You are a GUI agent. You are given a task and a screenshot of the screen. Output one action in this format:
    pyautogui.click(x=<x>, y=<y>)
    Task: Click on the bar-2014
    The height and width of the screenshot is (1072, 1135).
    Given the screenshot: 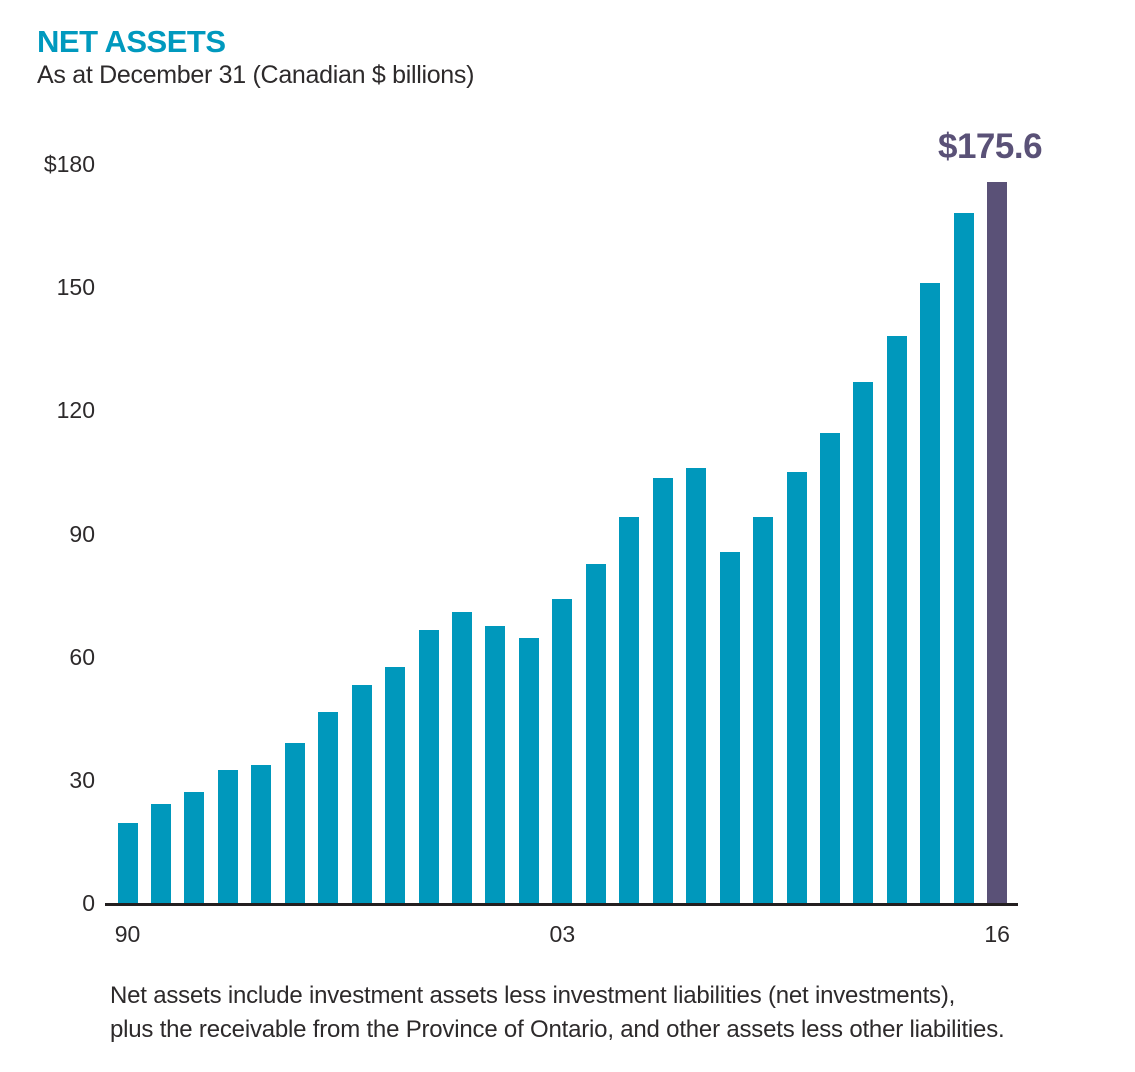 What is the action you would take?
    pyautogui.click(x=930, y=593)
    